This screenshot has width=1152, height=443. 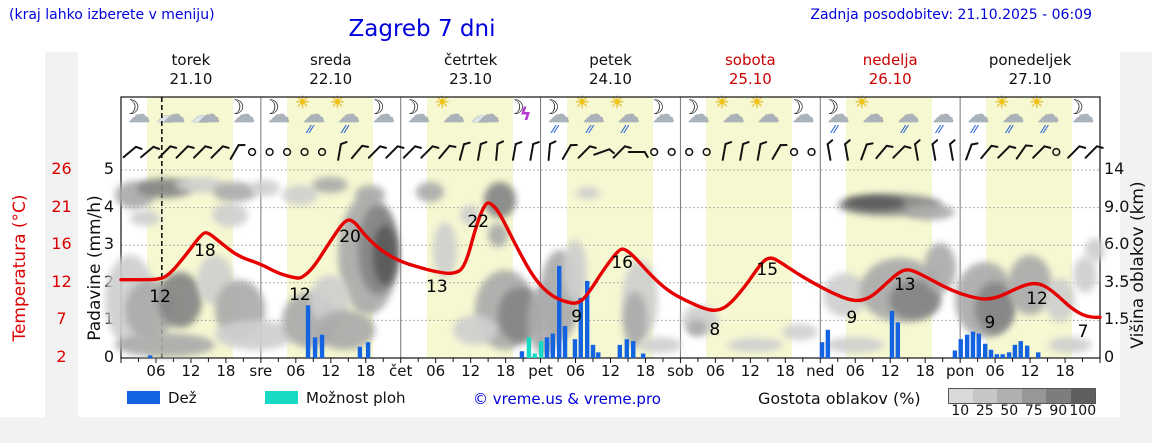 I want to click on rain-tick-label: 5, so click(x=108, y=168).